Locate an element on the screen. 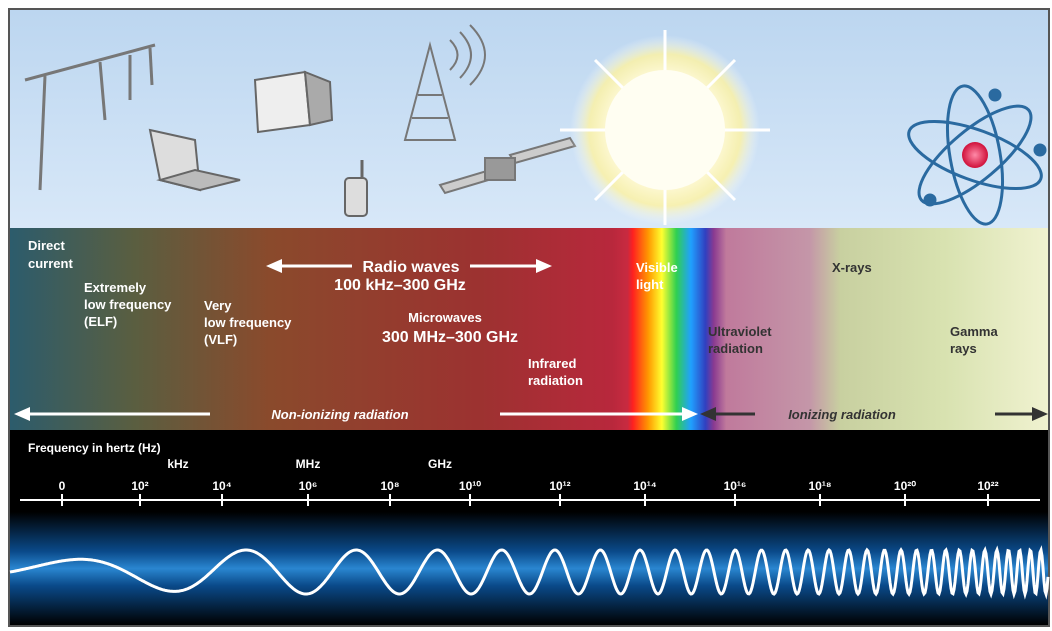 The image size is (1052, 631). non-ionizing-arrow is located at coordinates (356, 414).